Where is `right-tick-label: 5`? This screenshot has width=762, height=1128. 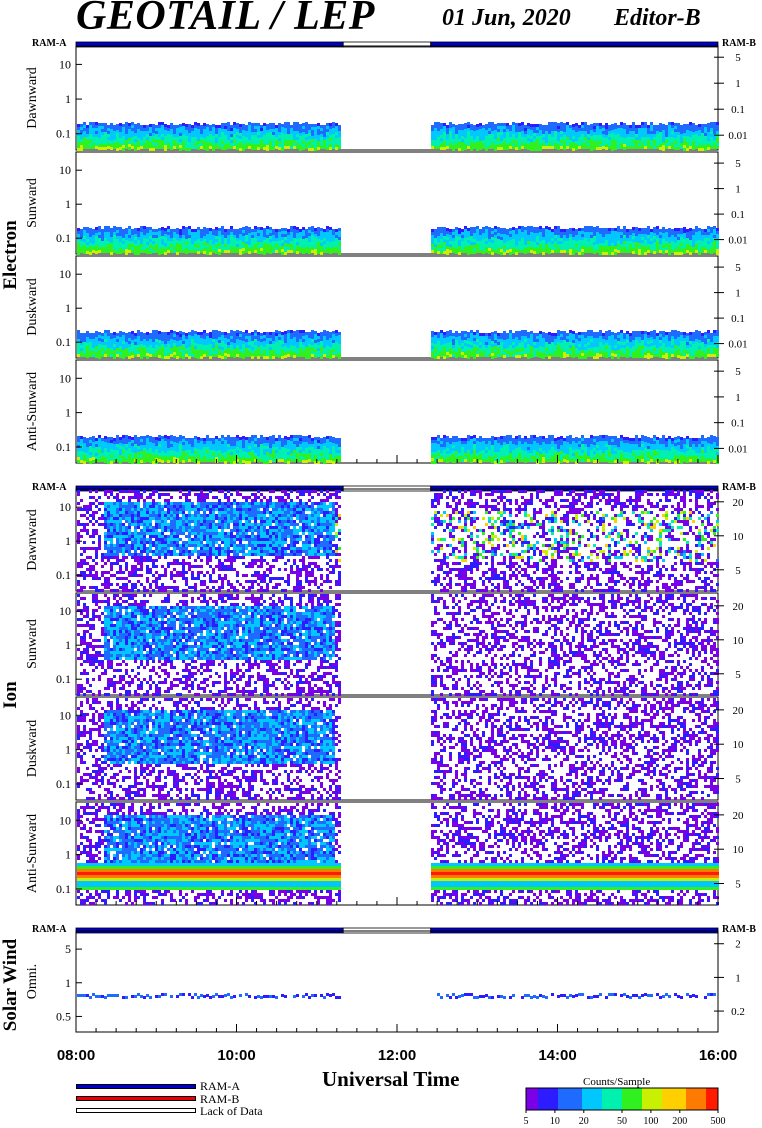 right-tick-label: 5 is located at coordinates (738, 268).